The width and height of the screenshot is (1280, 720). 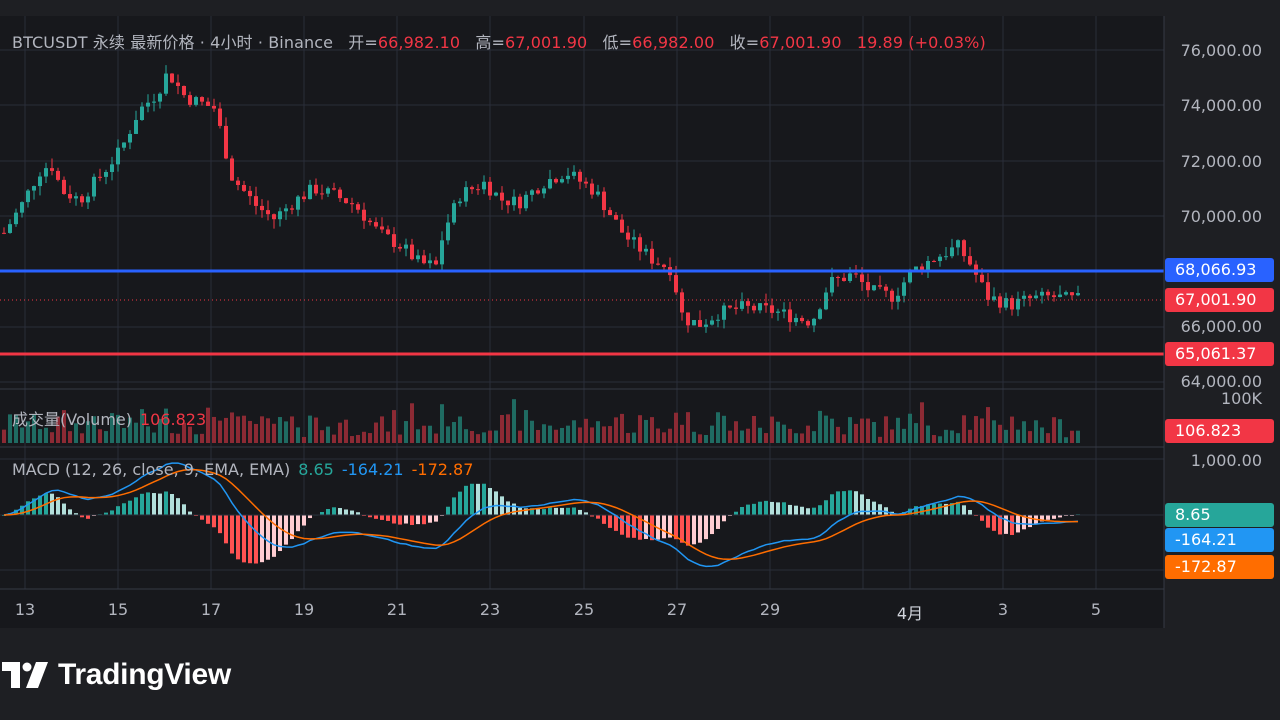 What do you see at coordinates (419, 42) in the screenshot?
I see `open-value: 66,982.10` at bounding box center [419, 42].